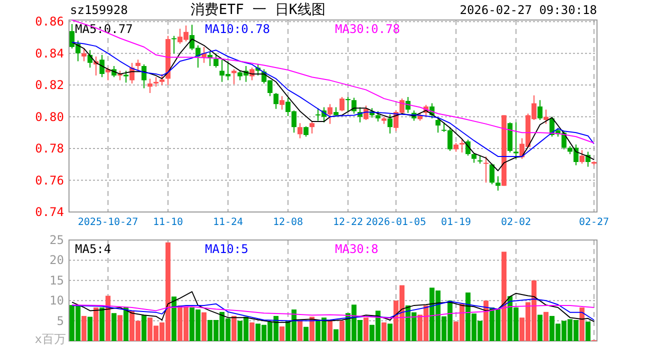 This screenshot has width=660, height=360. I want to click on x-tick-label: 02-02, so click(516, 222).